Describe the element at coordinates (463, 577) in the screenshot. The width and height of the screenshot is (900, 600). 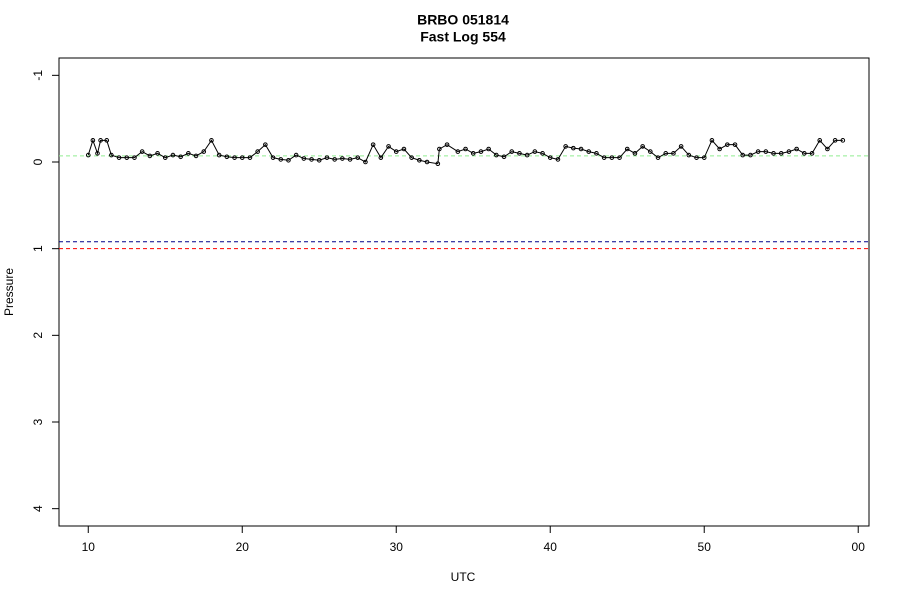
I see `x-axis-label: UTC` at that location.